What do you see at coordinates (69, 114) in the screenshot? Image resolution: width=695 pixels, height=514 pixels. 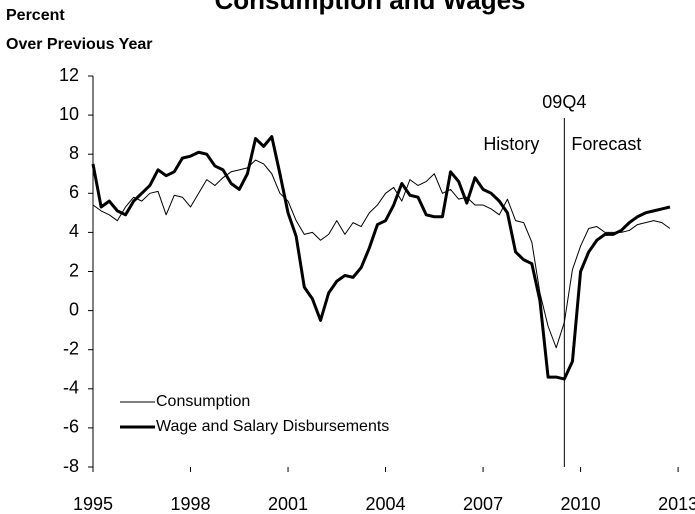 I see `y-tick-label: 10` at bounding box center [69, 114].